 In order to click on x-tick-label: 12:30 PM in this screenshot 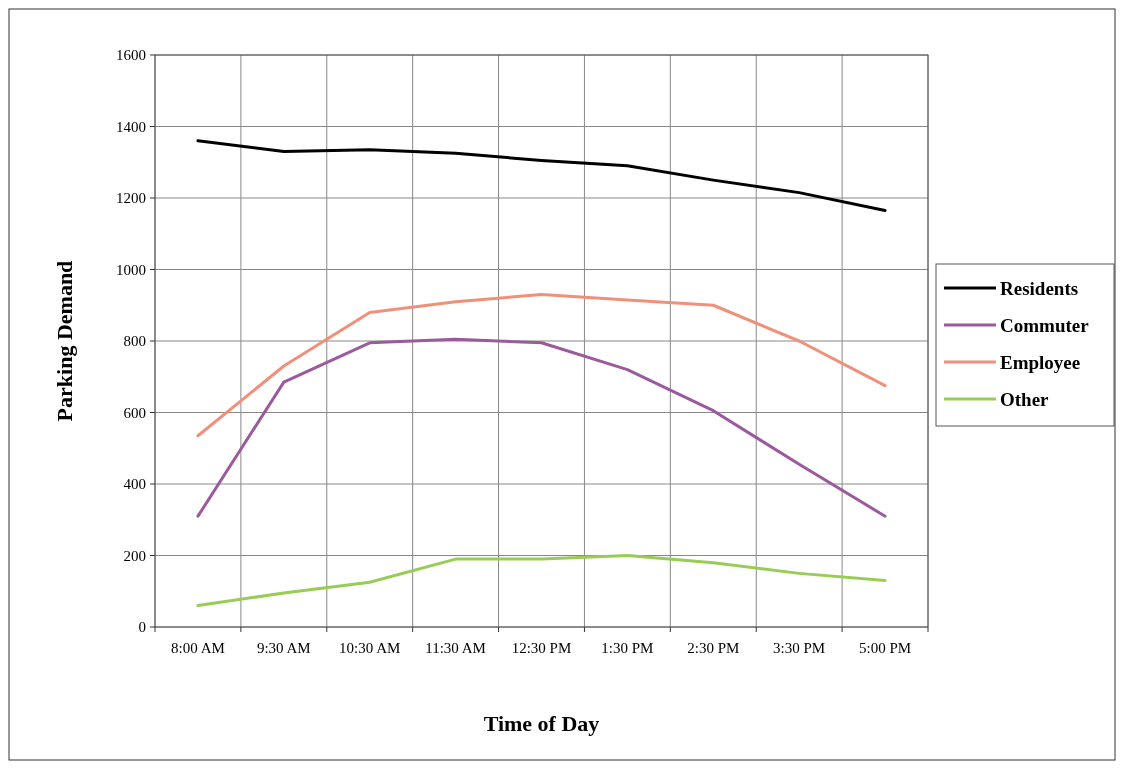, I will do `click(541, 648)`.